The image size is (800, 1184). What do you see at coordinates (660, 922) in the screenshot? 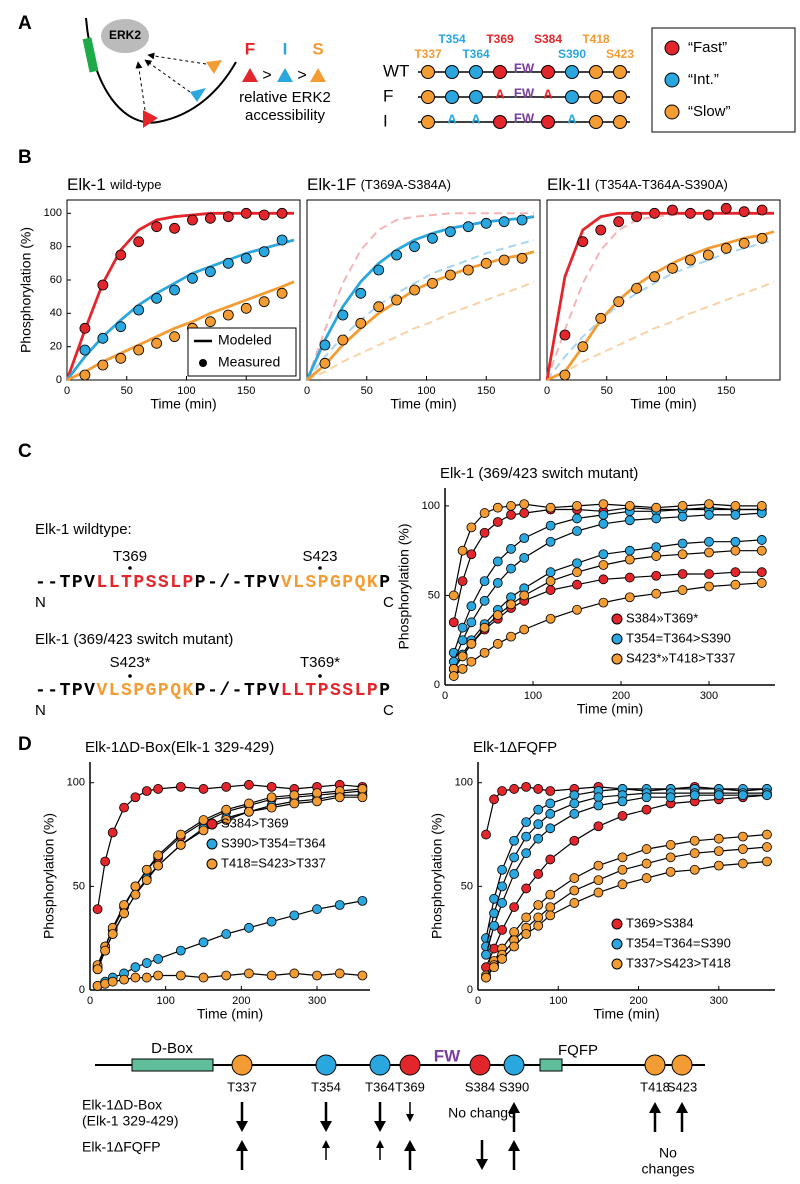
I see `legend-label: T369>S384` at bounding box center [660, 922].